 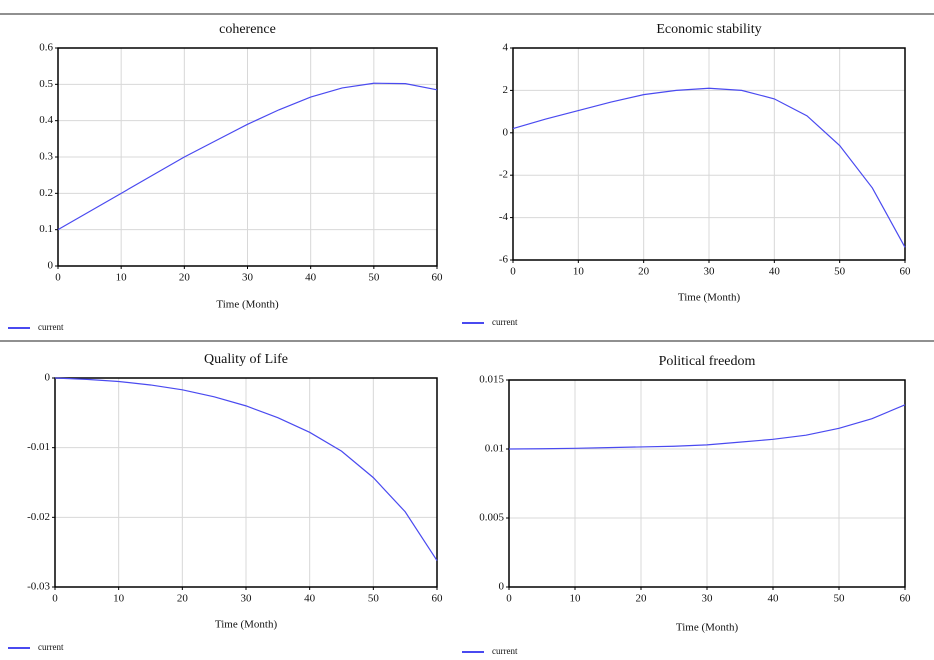 I want to click on chart-title: Economic stability, so click(x=708, y=29).